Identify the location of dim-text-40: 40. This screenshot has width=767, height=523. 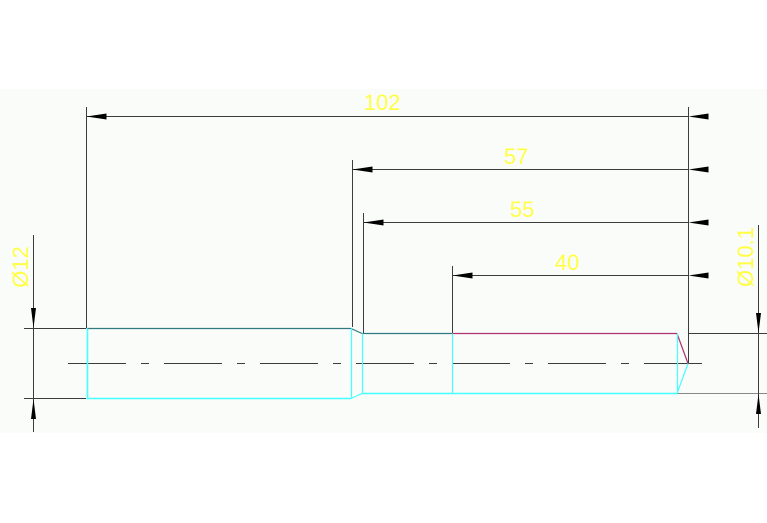
(567, 262).